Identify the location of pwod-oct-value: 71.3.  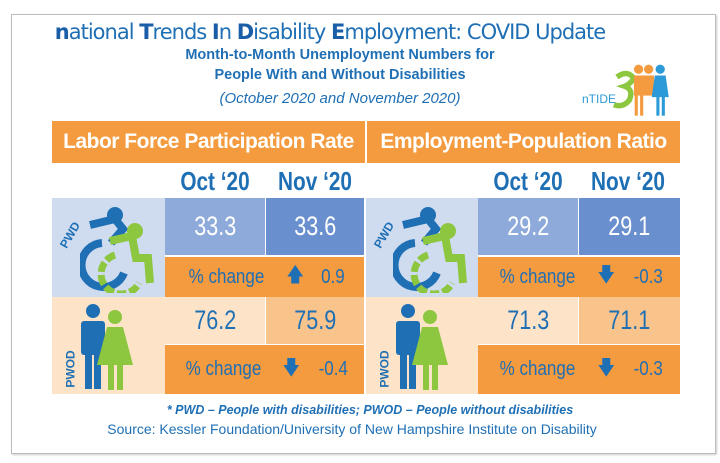
(528, 320).